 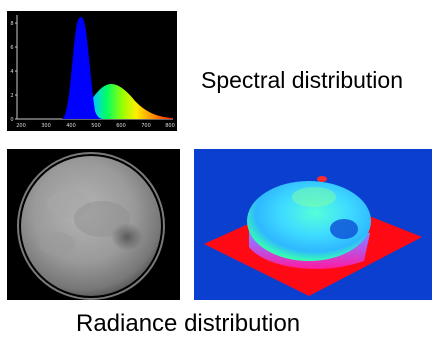 What do you see at coordinates (21, 126) in the screenshot?
I see `x-tick-label: 200` at bounding box center [21, 126].